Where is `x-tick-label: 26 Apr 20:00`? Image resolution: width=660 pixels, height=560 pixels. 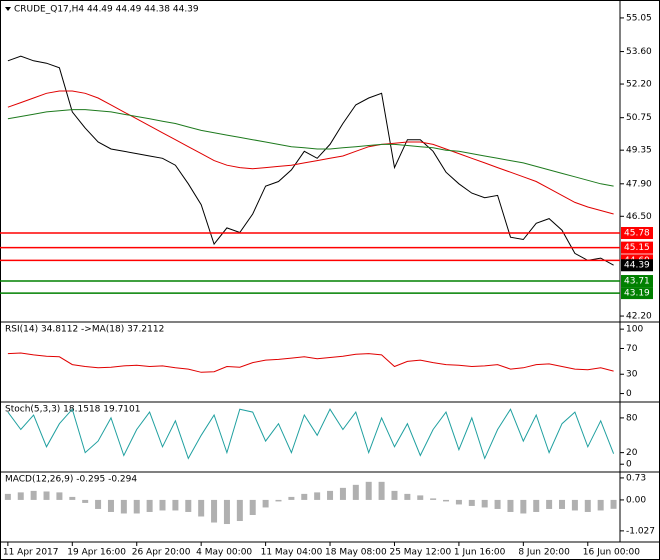
x-tick-label: 26 Apr 20:00 is located at coordinates (161, 553).